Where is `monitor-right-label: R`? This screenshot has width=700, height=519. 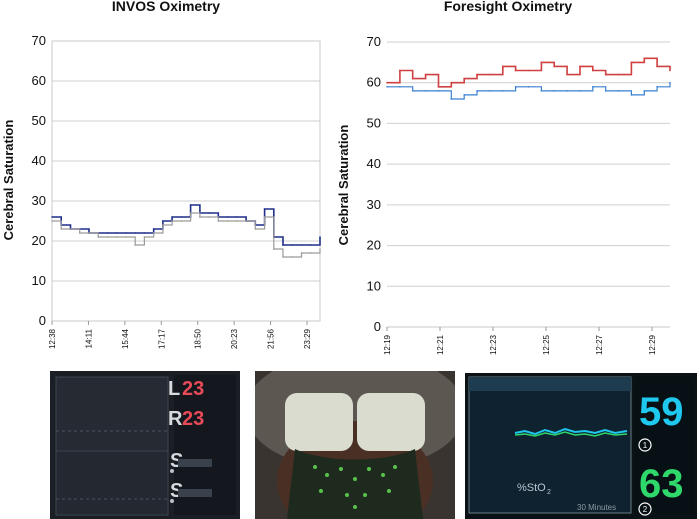 monitor-right-label: R is located at coordinates (175, 419).